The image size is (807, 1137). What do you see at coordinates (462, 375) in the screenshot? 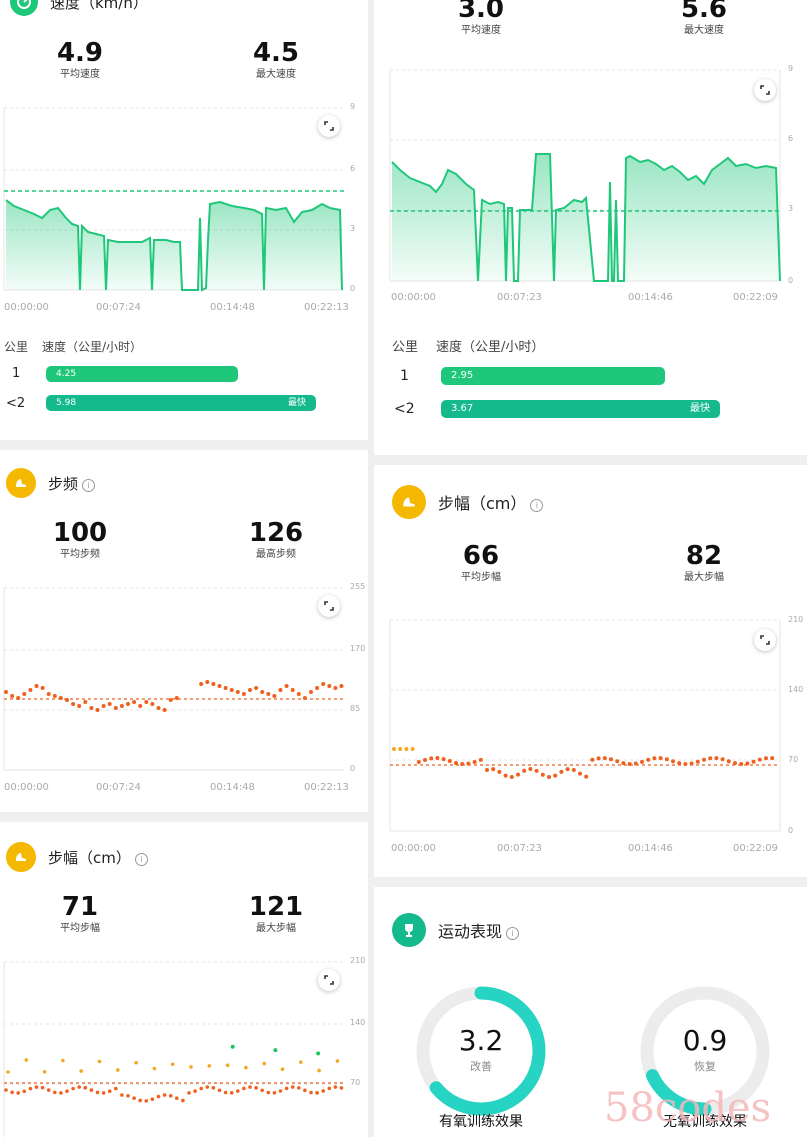
I see `pace-value: 2.95` at bounding box center [462, 375].